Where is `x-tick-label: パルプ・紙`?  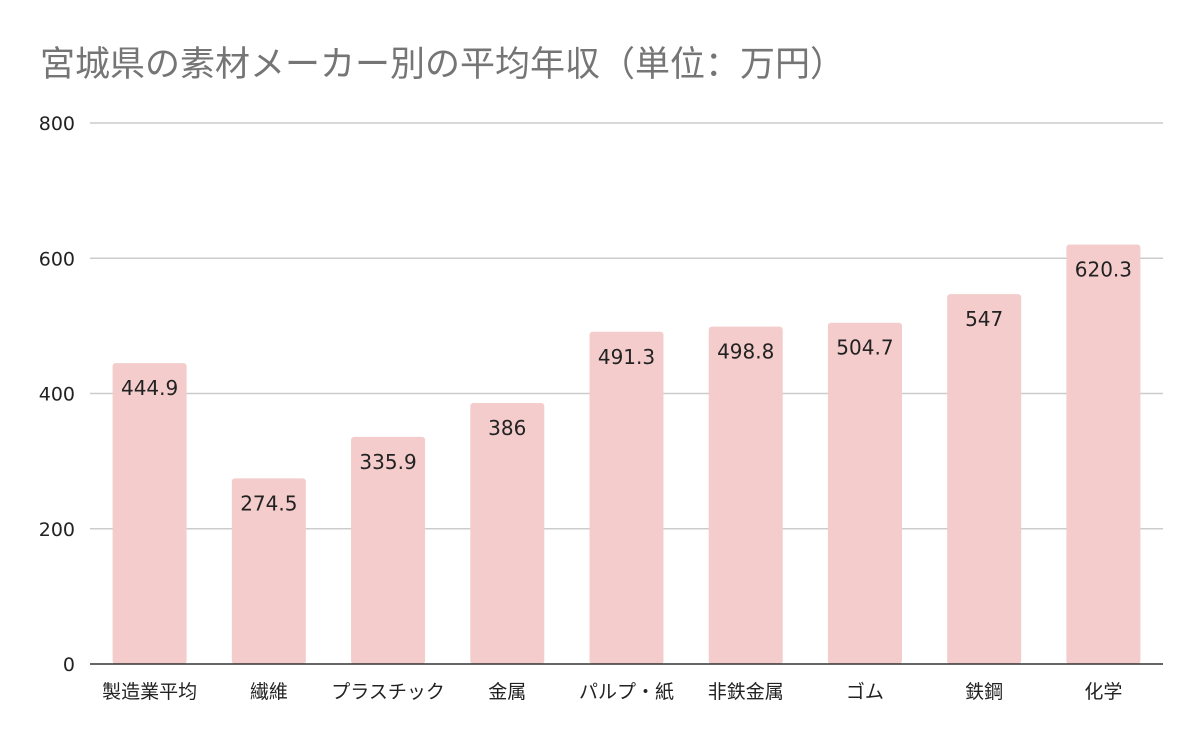 x-tick-label: パルプ・紙 is located at coordinates (626, 692).